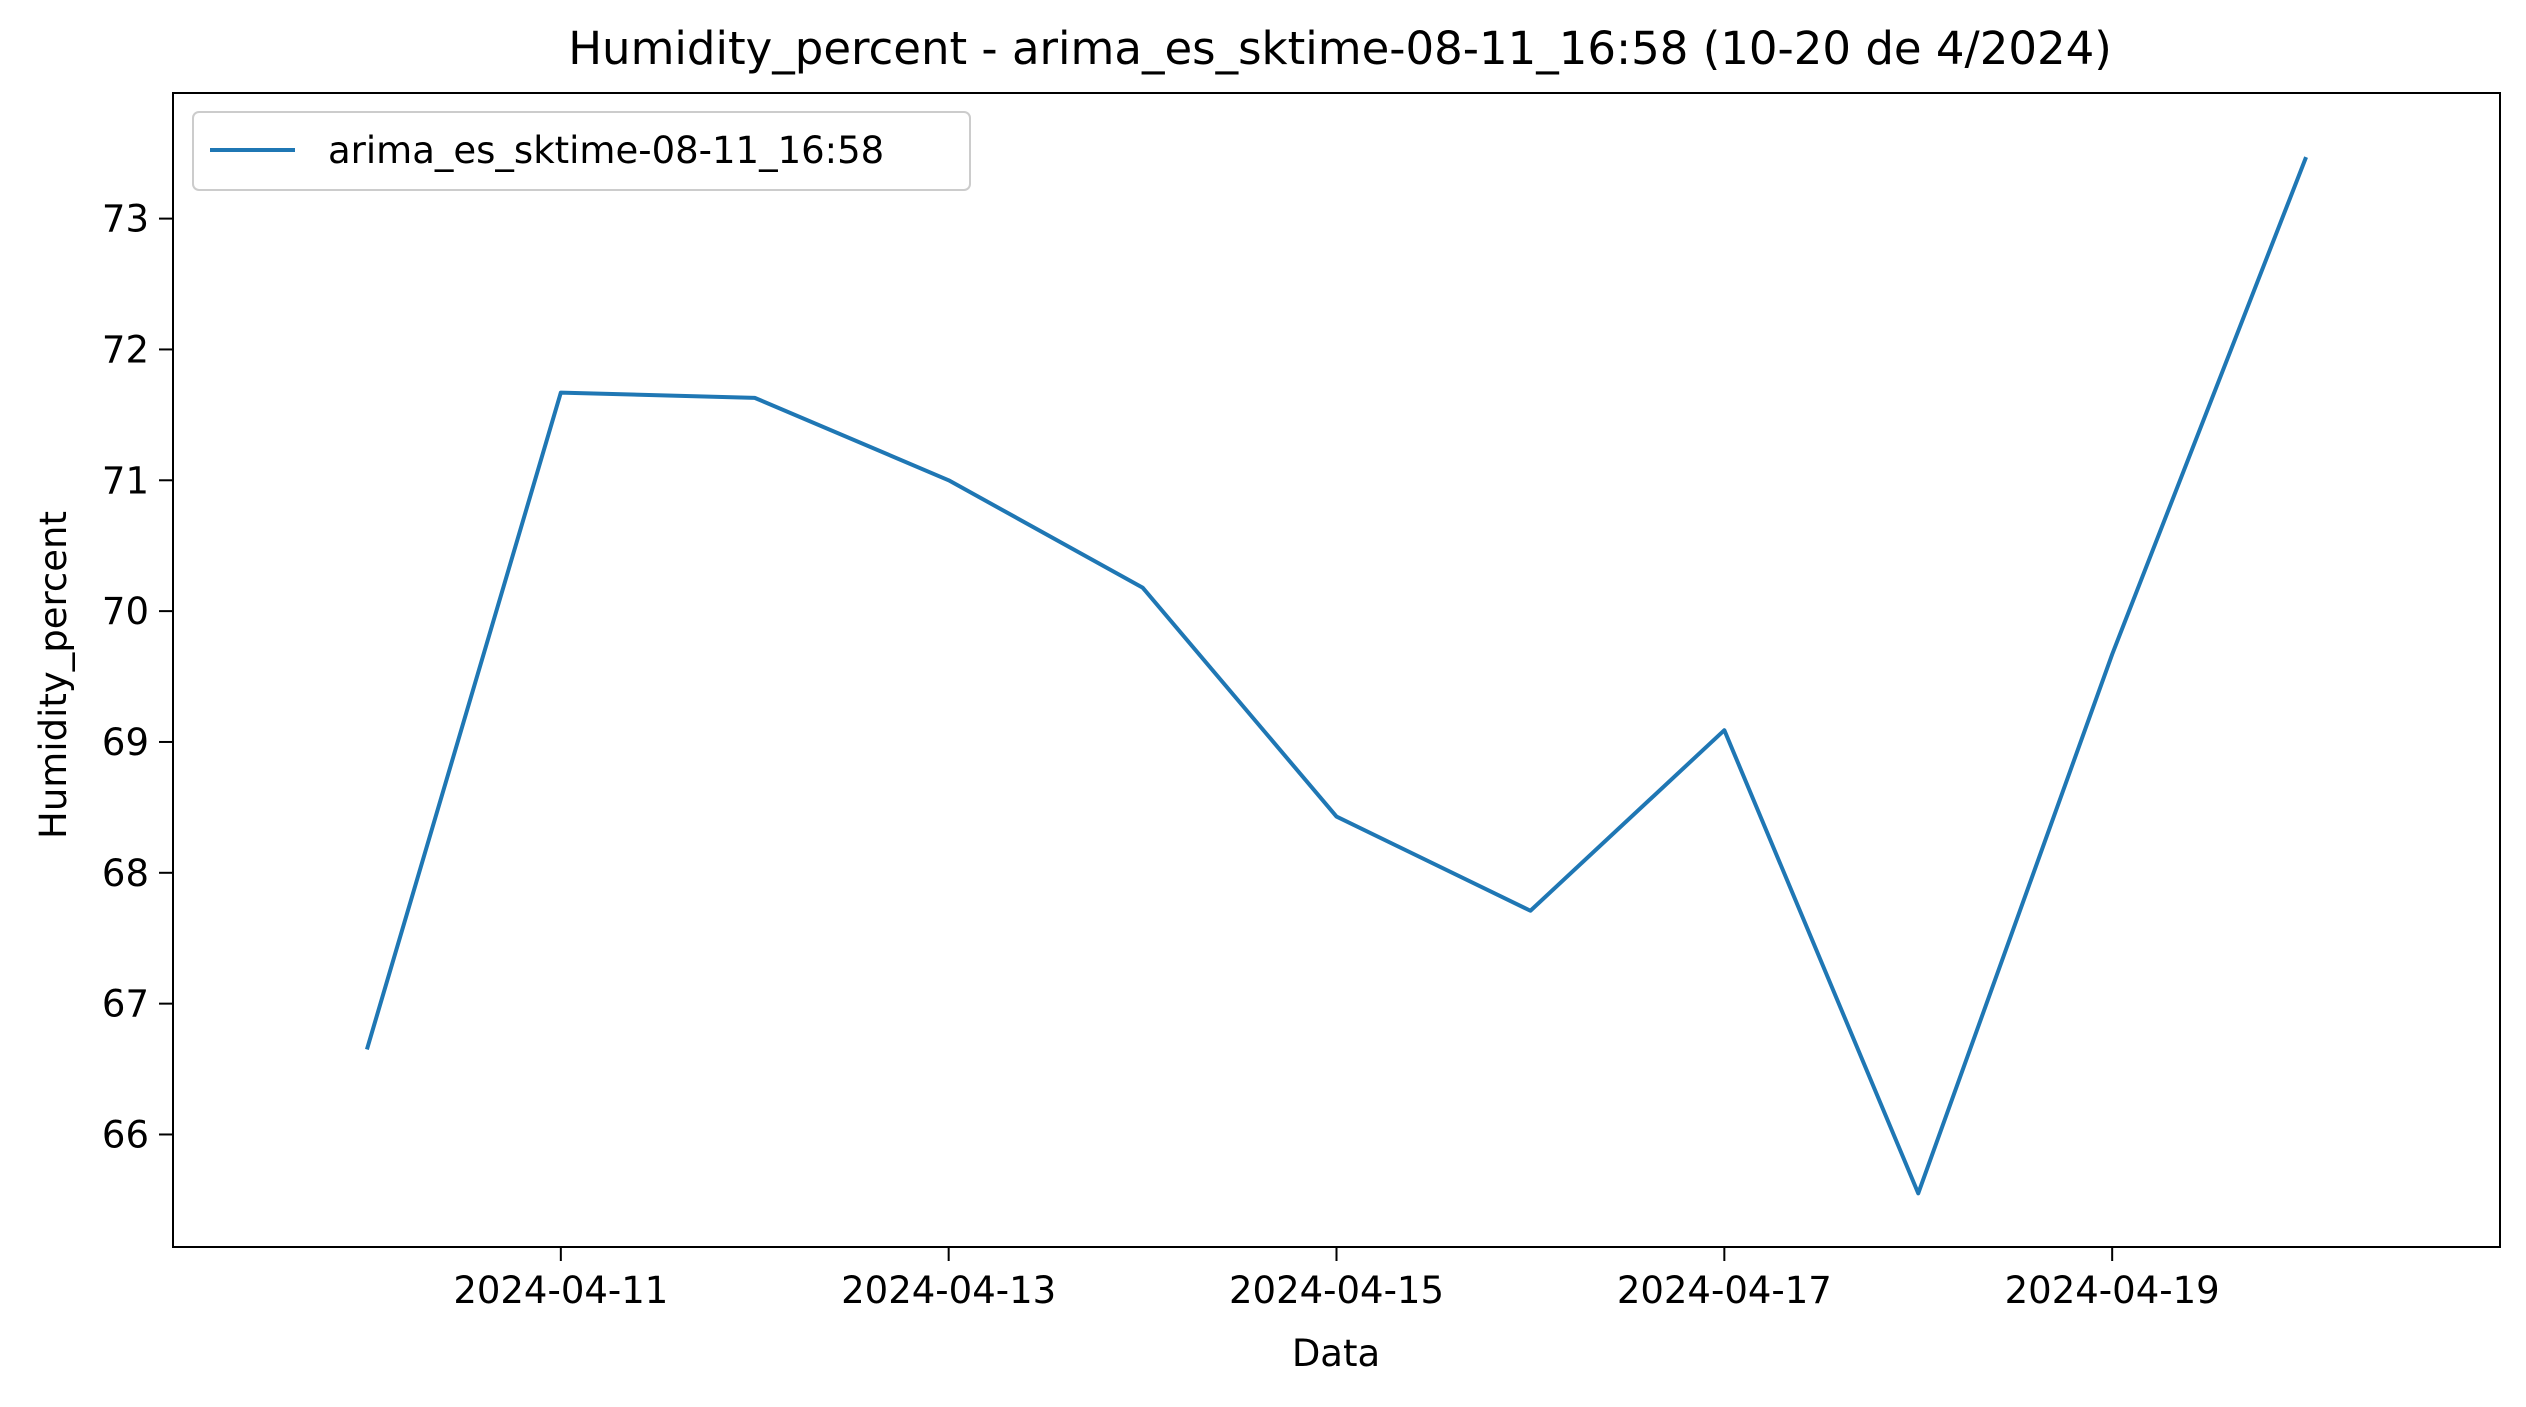 The width and height of the screenshot is (2526, 1407). I want to click on legend-label: arima_es_sktime-08-11_16:58, so click(606, 150).